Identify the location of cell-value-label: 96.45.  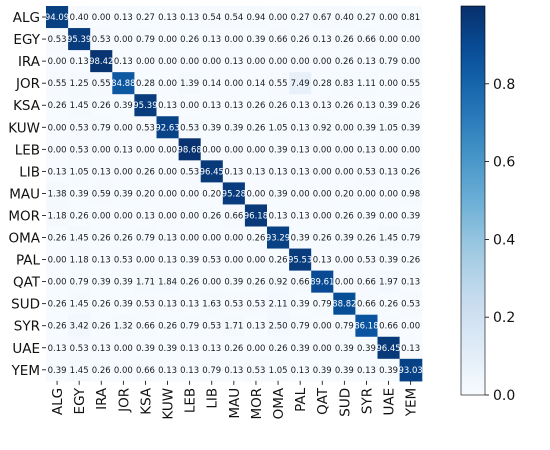
(212, 172).